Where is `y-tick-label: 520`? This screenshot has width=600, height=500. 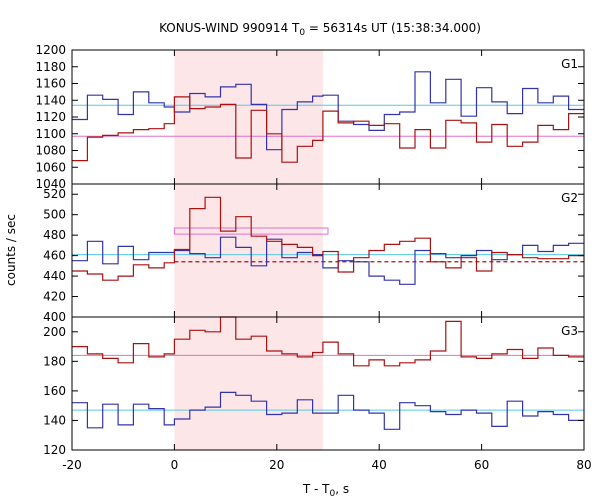 y-tick-label: 520 is located at coordinates (54, 194).